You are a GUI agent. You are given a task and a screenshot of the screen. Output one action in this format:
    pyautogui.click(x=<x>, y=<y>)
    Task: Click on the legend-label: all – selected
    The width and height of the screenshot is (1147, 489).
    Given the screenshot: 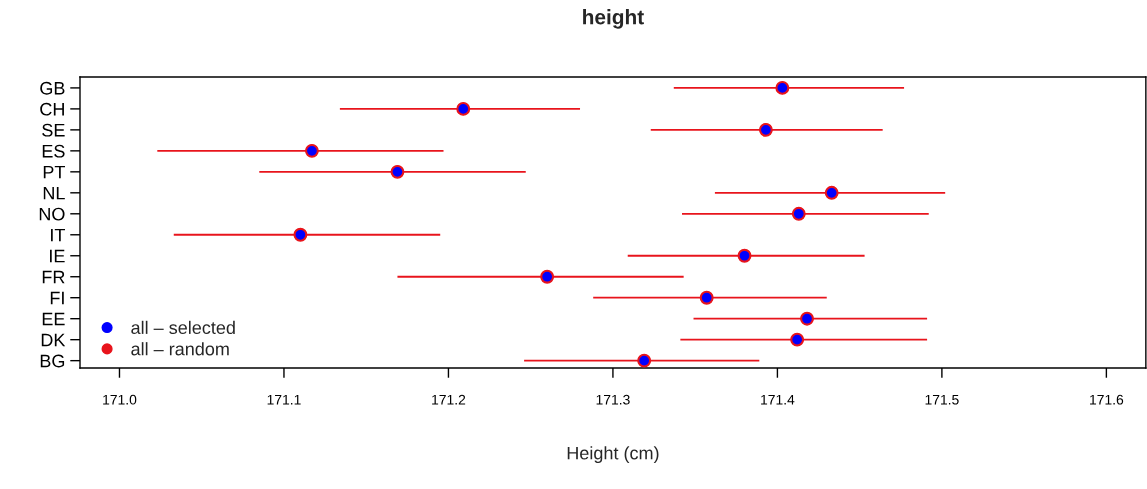 What is the action you would take?
    pyautogui.click(x=183, y=327)
    